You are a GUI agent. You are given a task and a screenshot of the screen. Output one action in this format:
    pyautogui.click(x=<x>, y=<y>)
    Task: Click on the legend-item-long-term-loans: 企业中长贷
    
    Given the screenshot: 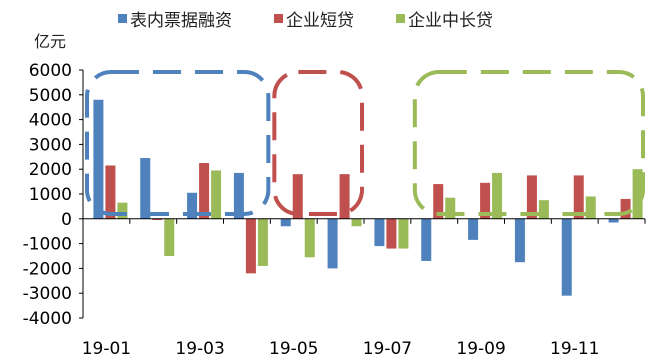 What is the action you would take?
    pyautogui.click(x=444, y=18)
    